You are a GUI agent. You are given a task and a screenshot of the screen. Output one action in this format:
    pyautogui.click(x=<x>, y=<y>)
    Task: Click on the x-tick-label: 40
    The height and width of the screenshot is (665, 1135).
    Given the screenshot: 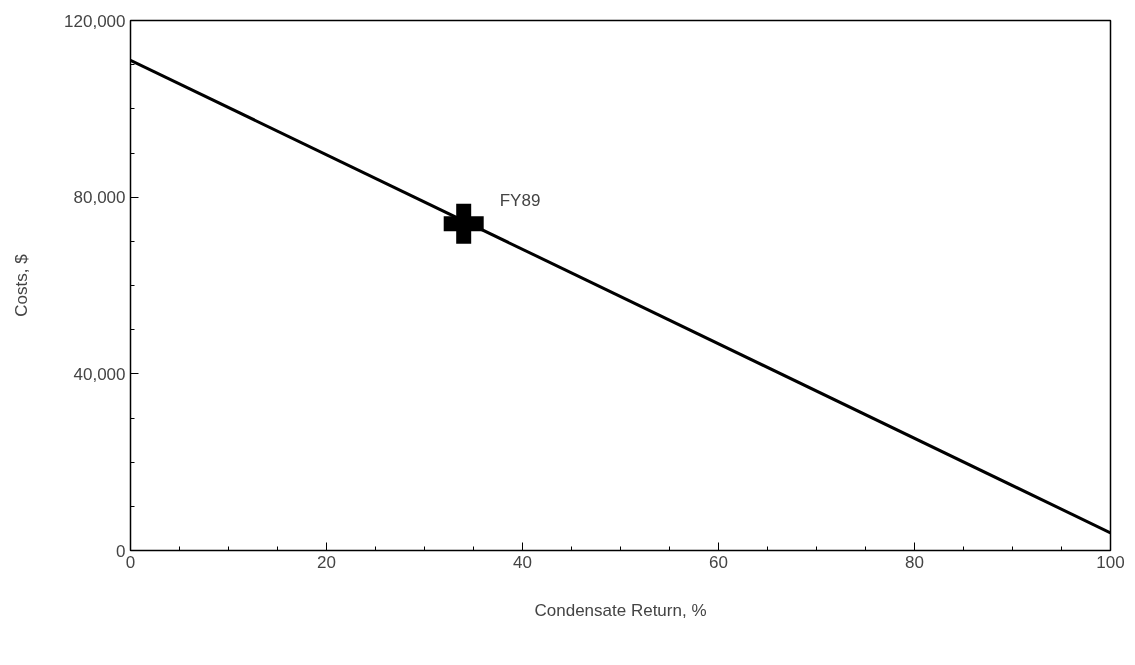 What is the action you would take?
    pyautogui.click(x=522, y=562)
    